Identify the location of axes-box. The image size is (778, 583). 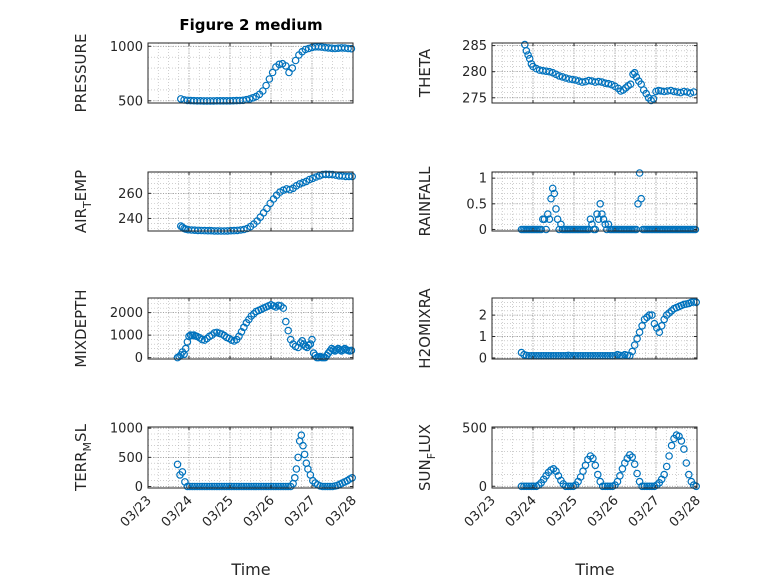
(594, 328).